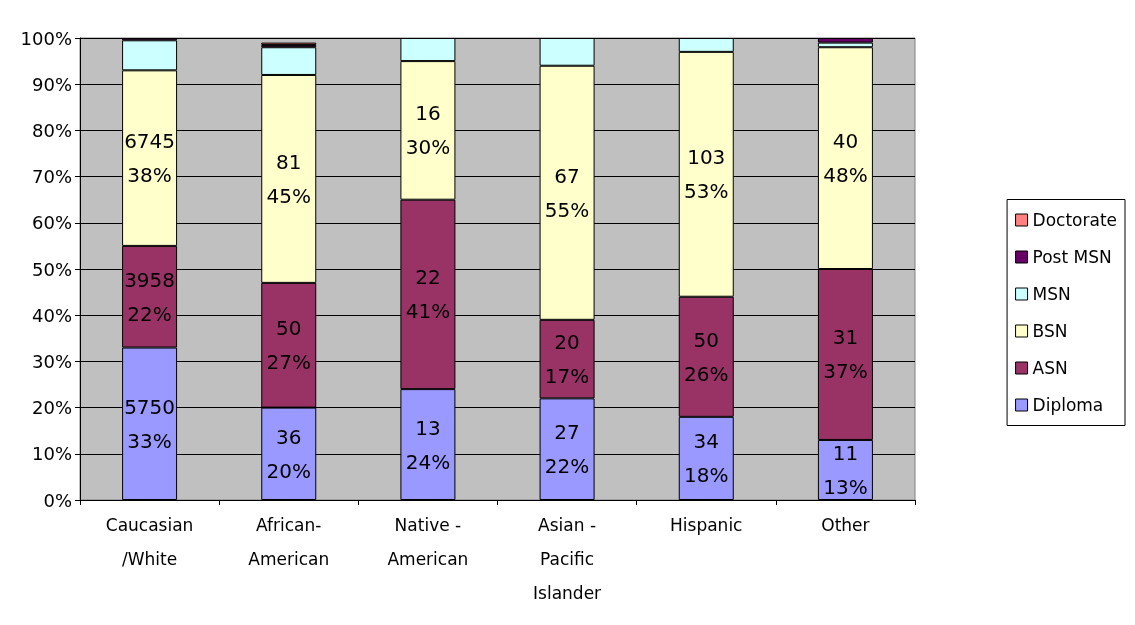 Image resolution: width=1135 pixels, height=625 pixels. What do you see at coordinates (46, 38) in the screenshot?
I see `y-tick-label: 100%` at bounding box center [46, 38].